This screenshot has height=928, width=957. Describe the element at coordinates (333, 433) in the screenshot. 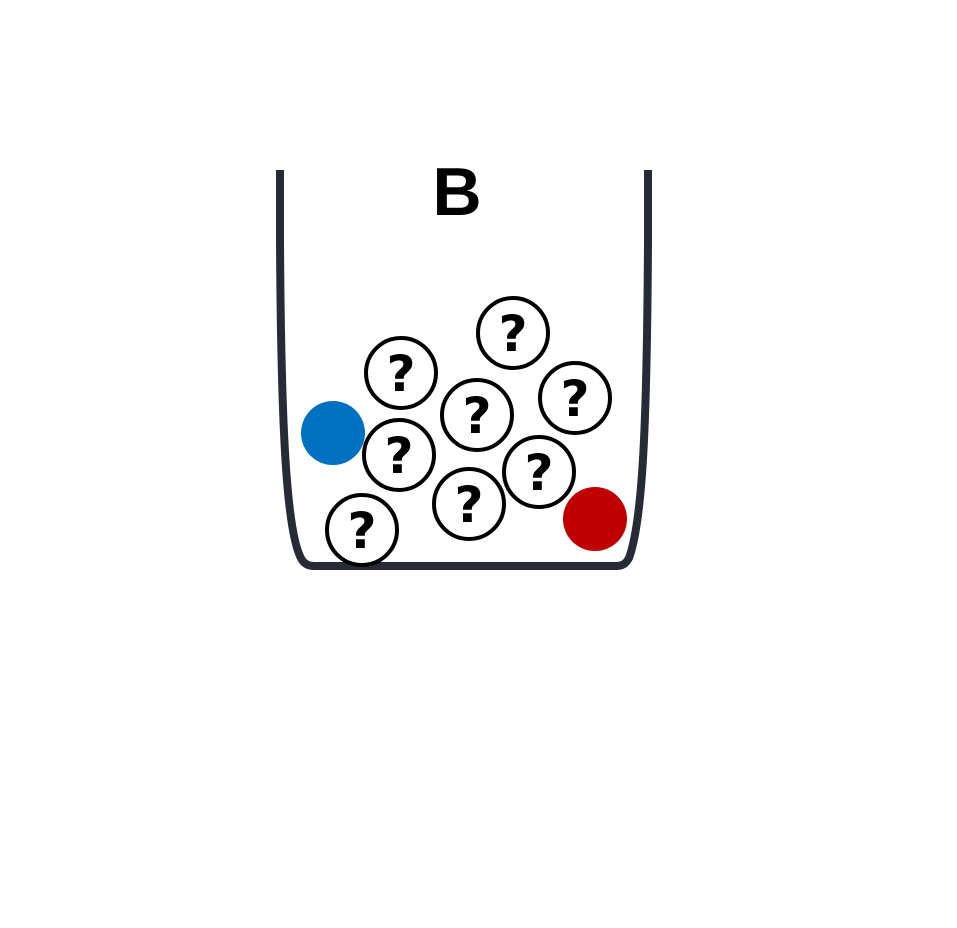

I see `blue-ball` at that location.